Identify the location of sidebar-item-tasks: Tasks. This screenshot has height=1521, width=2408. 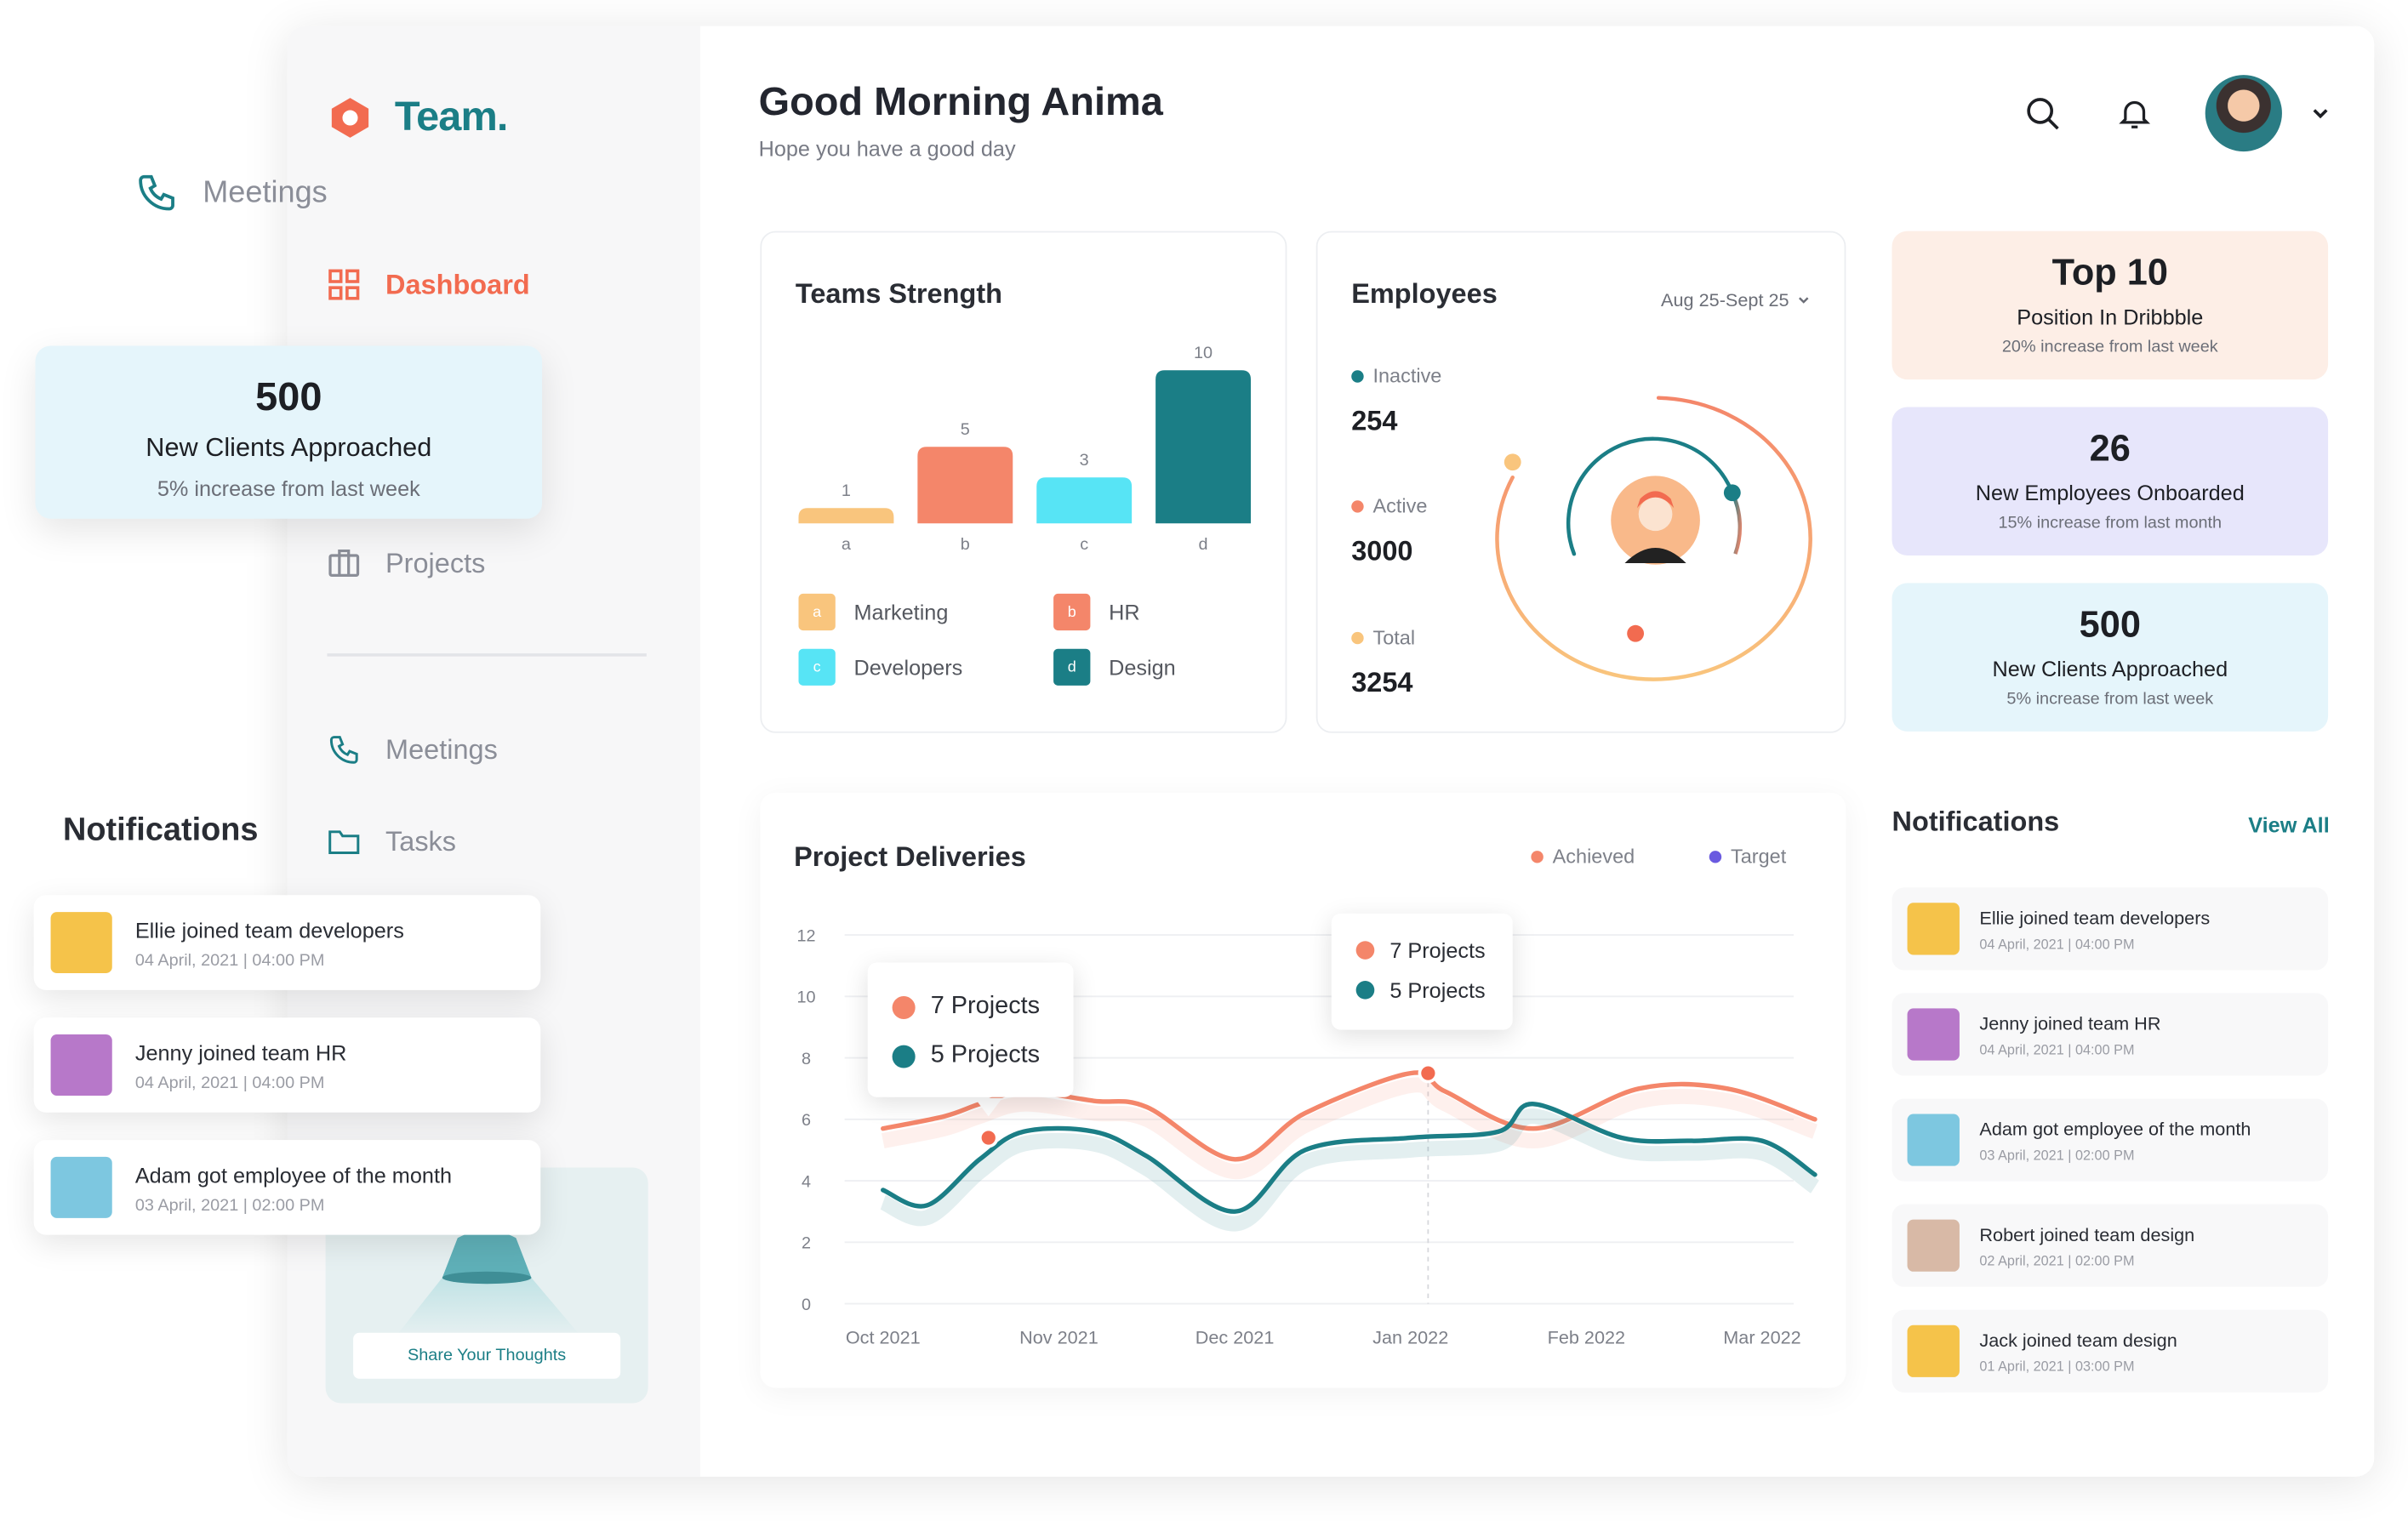
(391, 842).